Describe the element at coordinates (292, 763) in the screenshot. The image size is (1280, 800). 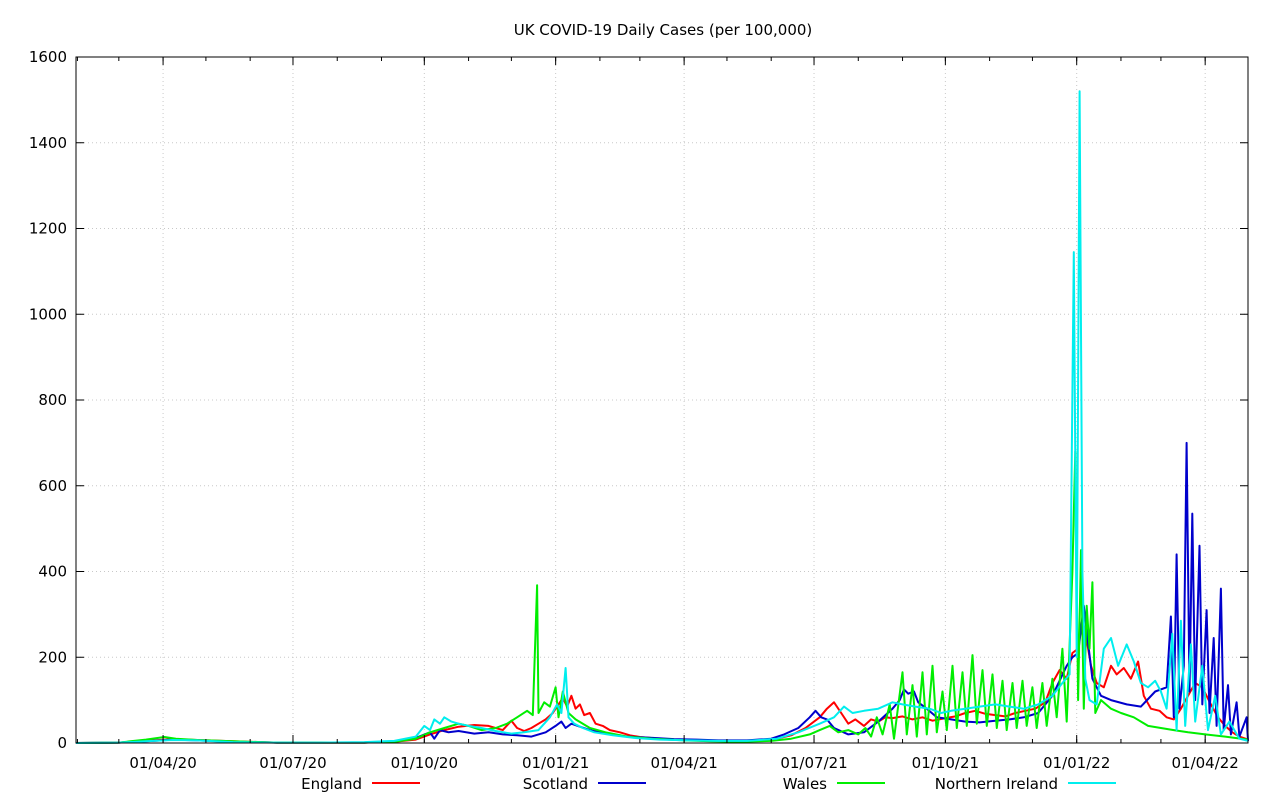
I see `x-tick-label: 01/07/20` at that location.